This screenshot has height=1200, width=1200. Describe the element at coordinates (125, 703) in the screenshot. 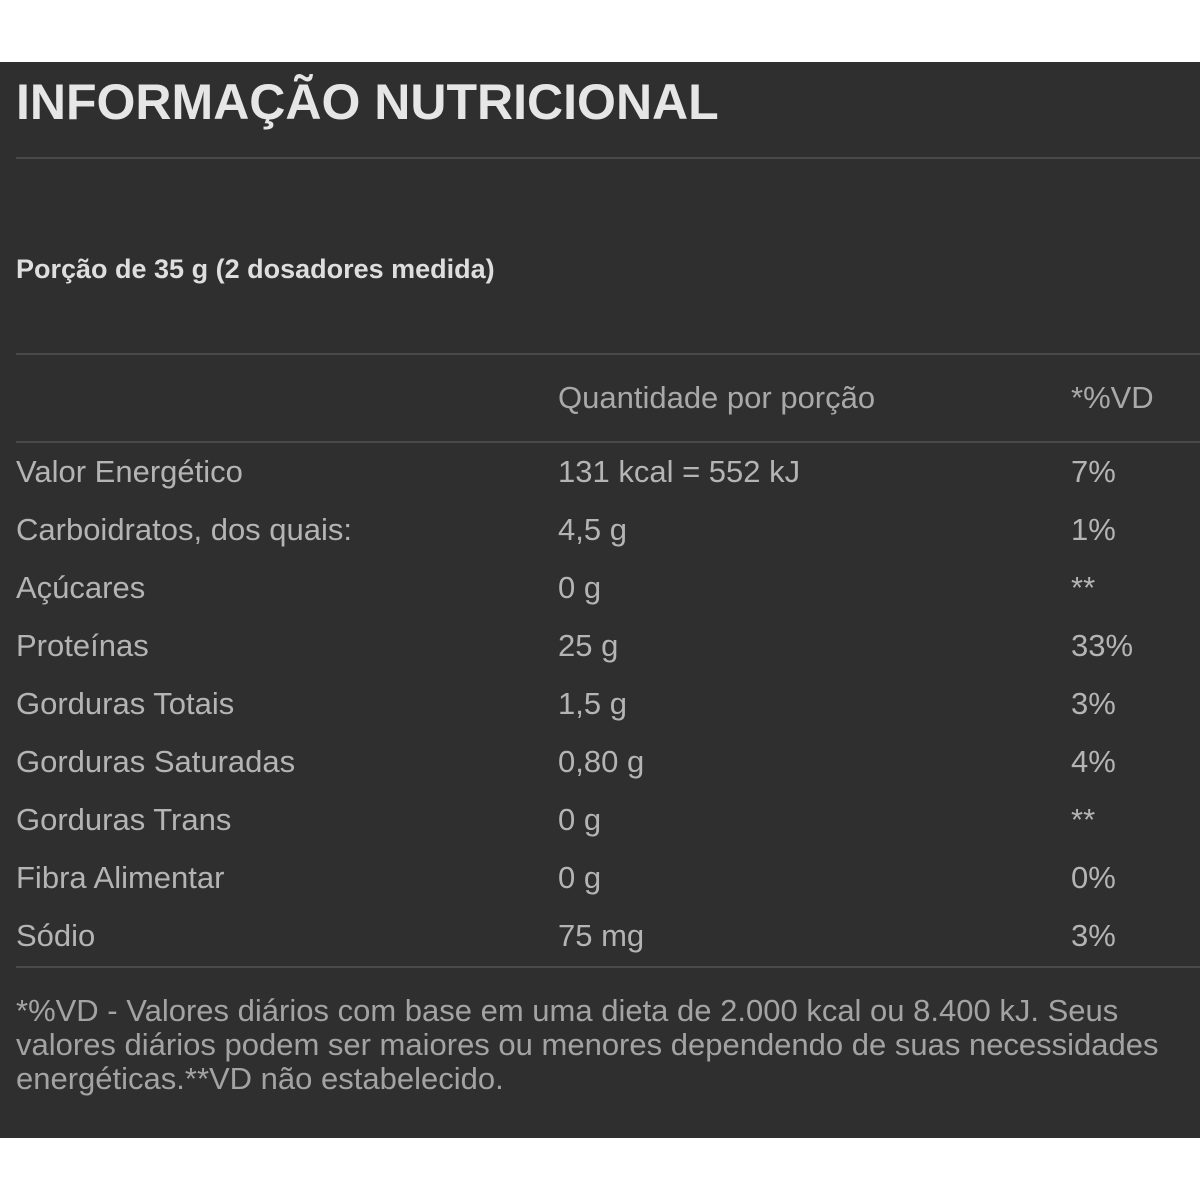

I see `nutrient-name: Gorduras Totais` at that location.